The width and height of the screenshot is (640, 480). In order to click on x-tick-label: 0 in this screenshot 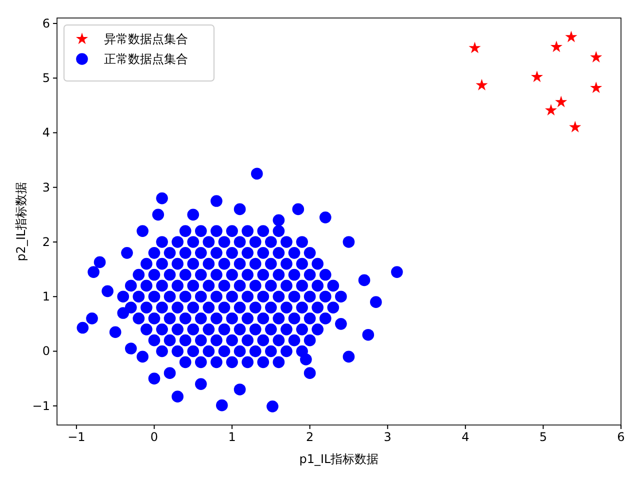, I will do `click(154, 437)`.